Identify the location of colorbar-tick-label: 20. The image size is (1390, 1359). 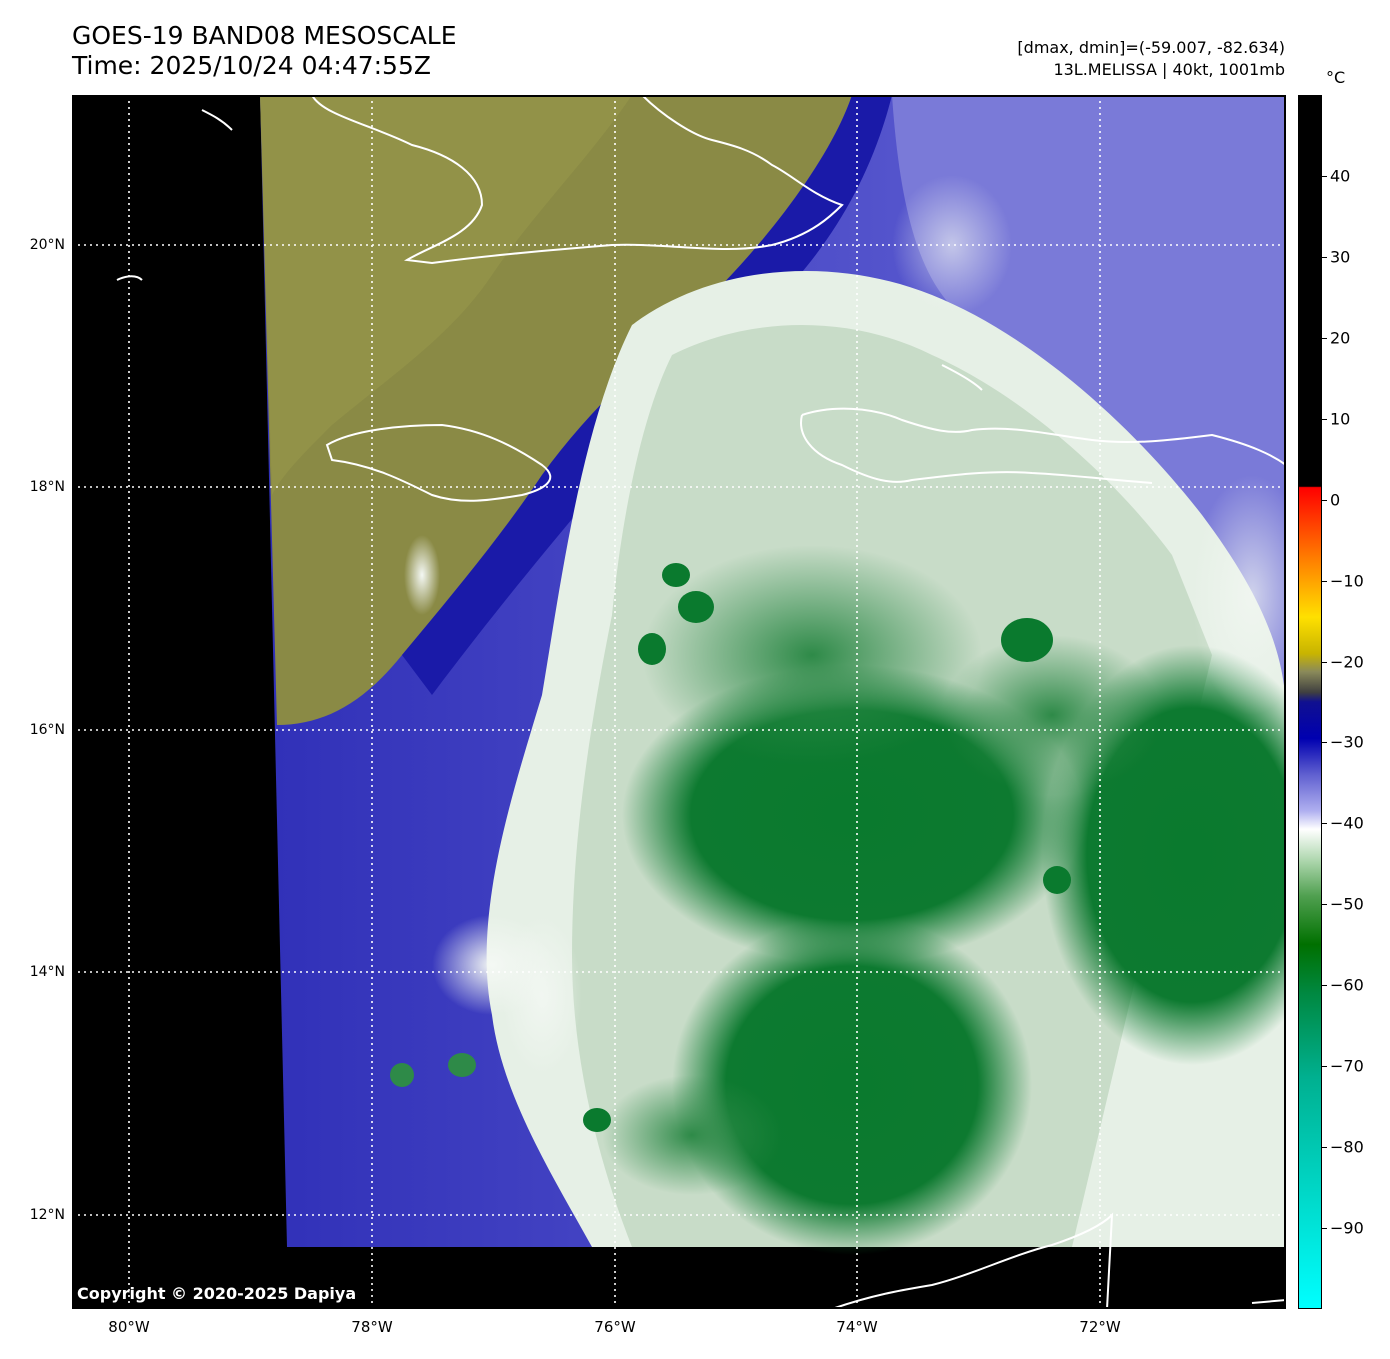
(1340, 338).